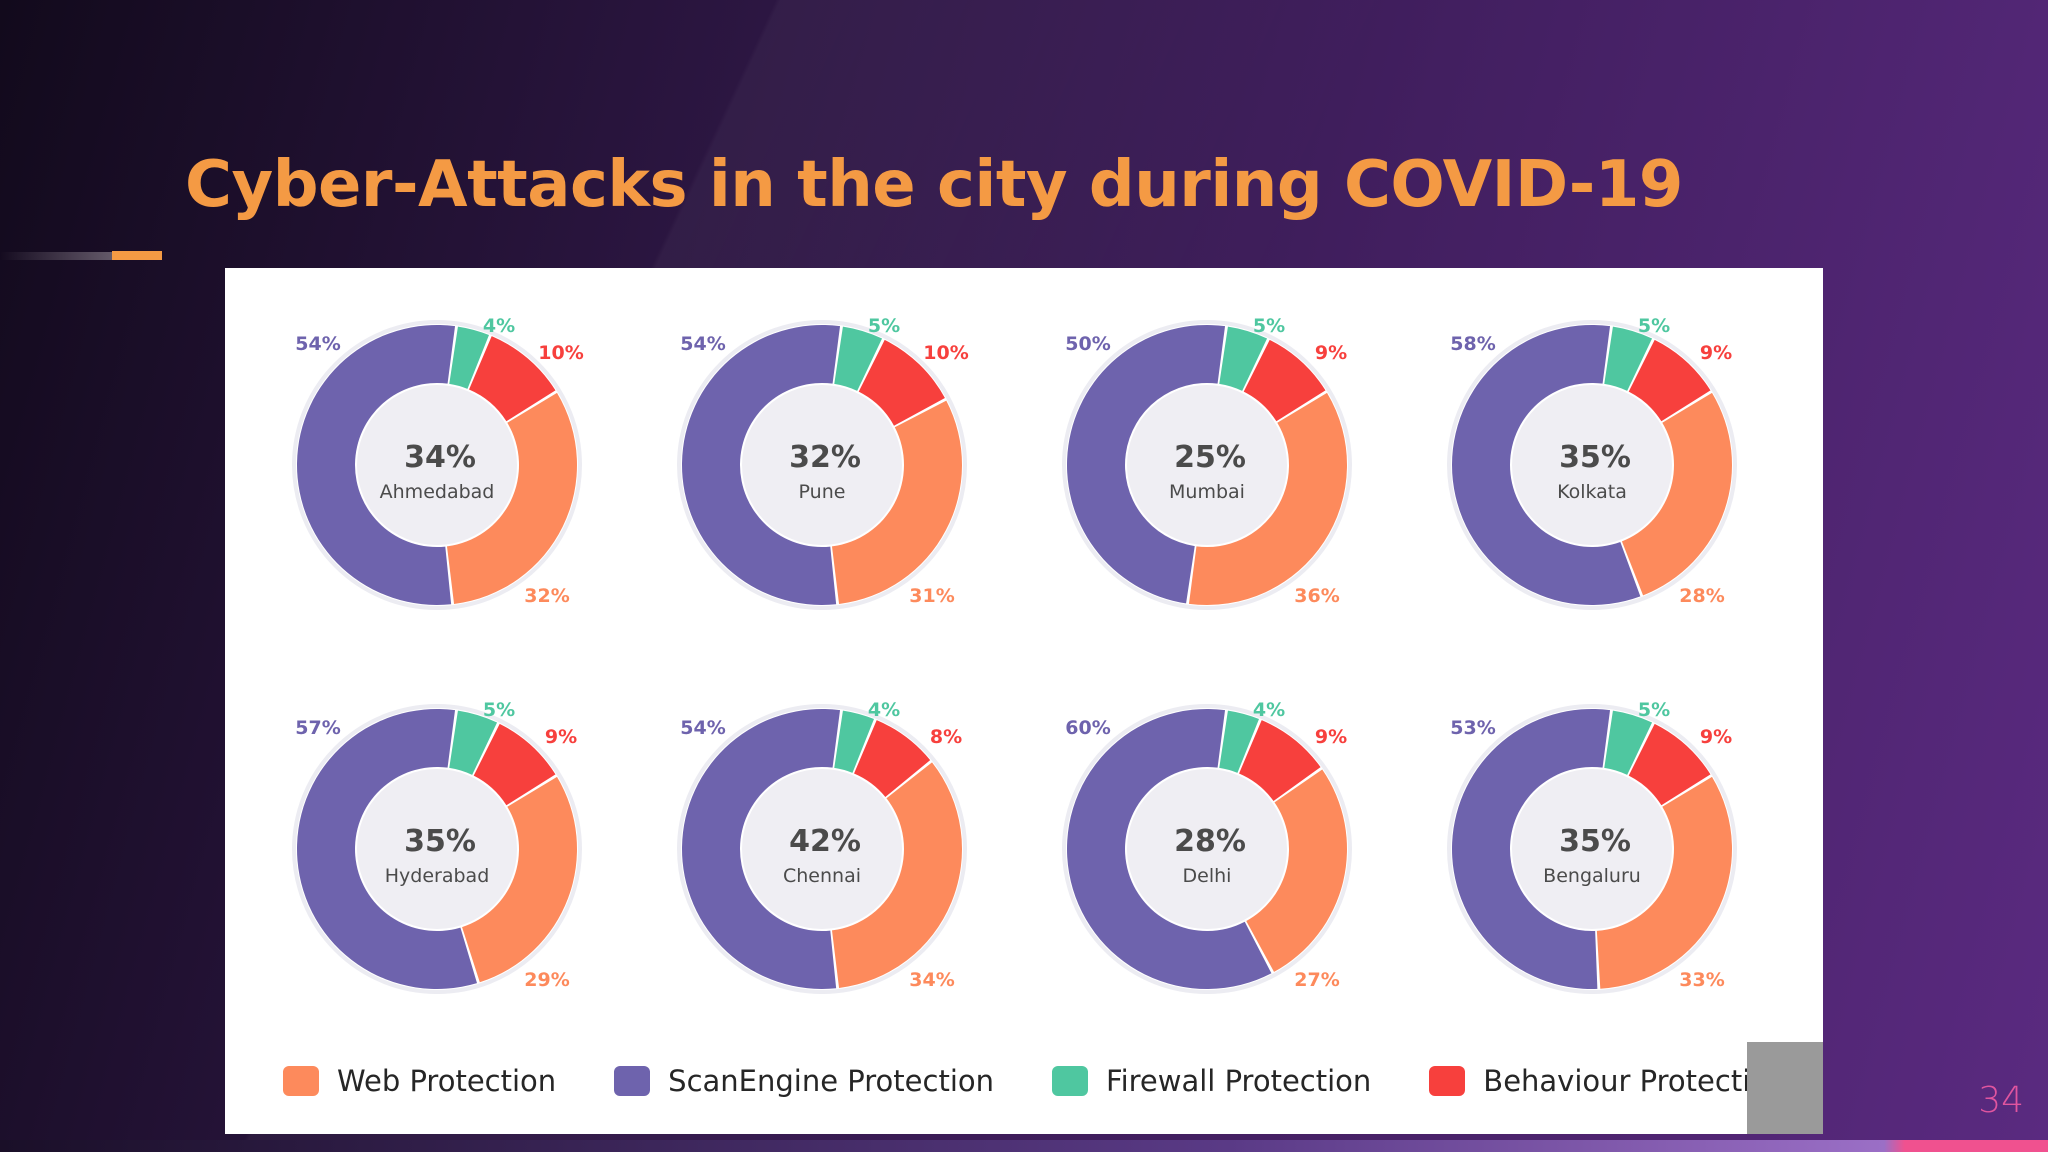  I want to click on legend-swatch-behaviour, so click(1447, 1081).